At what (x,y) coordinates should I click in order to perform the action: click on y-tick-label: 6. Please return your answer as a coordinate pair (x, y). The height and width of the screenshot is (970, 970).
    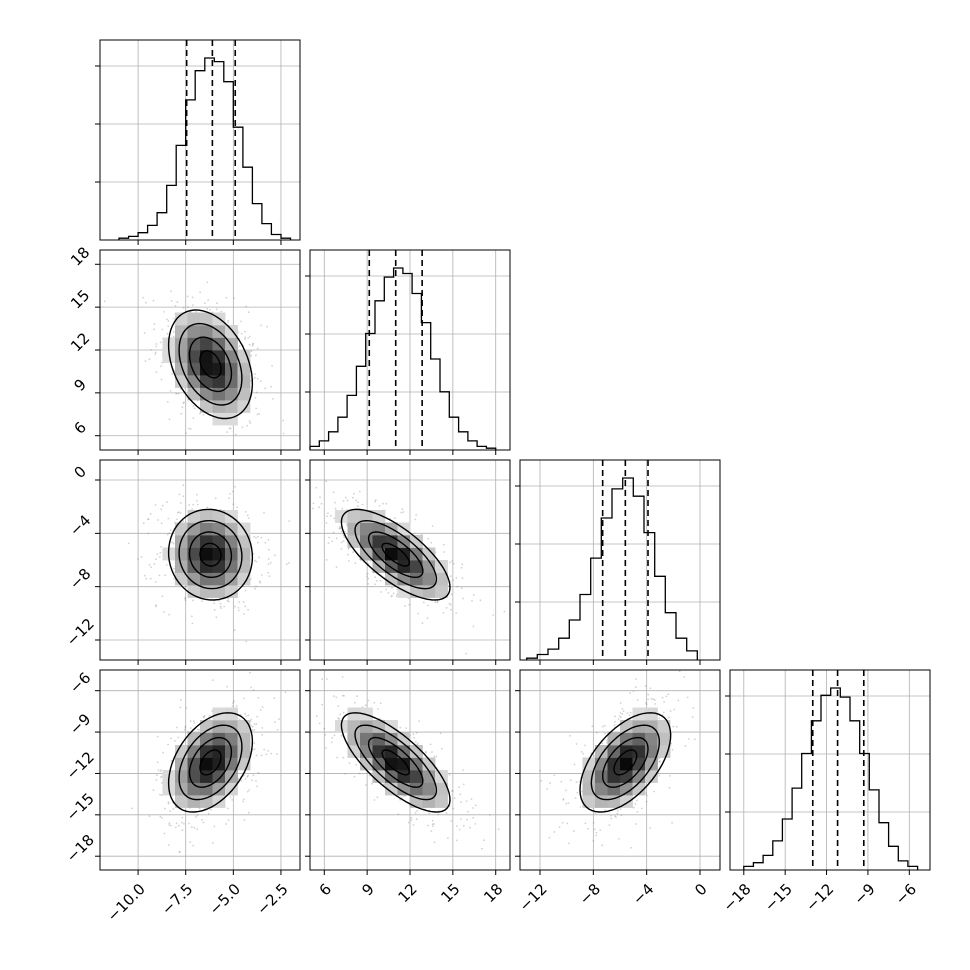
    Looking at the image, I should click on (79, 427).